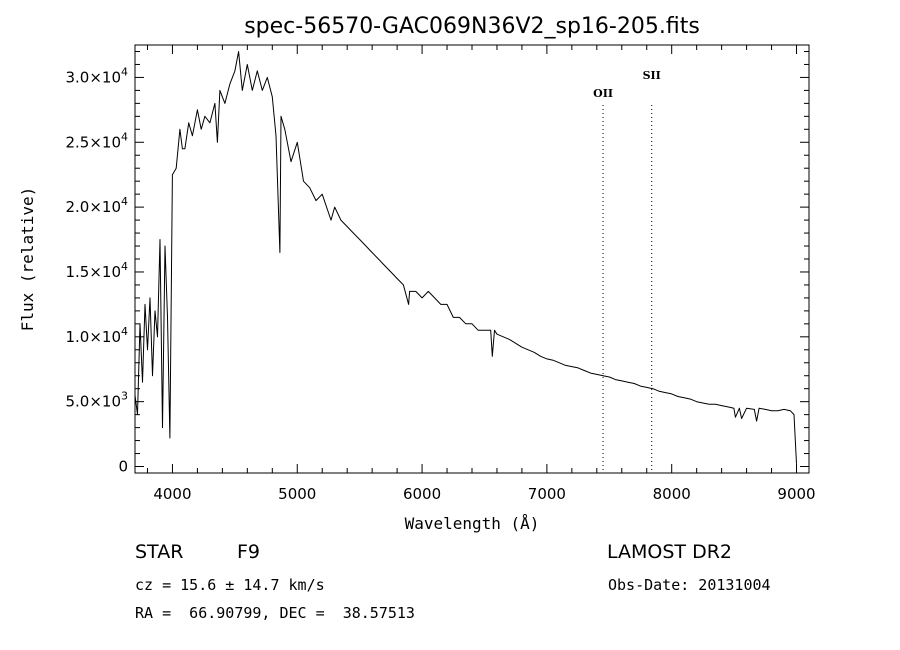 Image resolution: width=900 pixels, height=650 pixels. Describe the element at coordinates (275, 613) in the screenshot. I see `sky-coordinates: RA = 66.90799, DEC = 38.57513` at that location.